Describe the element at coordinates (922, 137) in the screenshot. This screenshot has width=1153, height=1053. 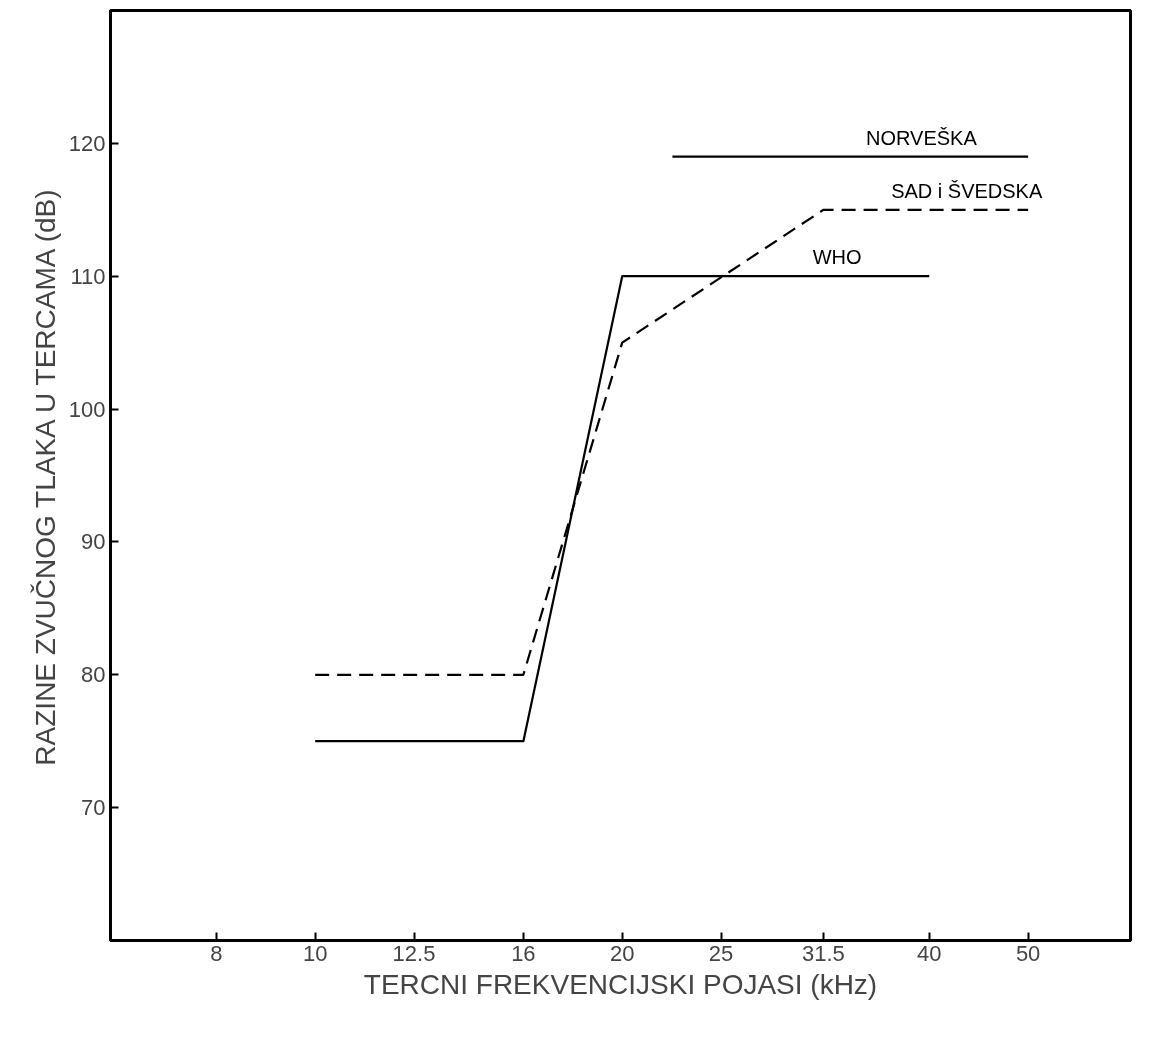
I see `series-label: NORVEŠKA` at that location.